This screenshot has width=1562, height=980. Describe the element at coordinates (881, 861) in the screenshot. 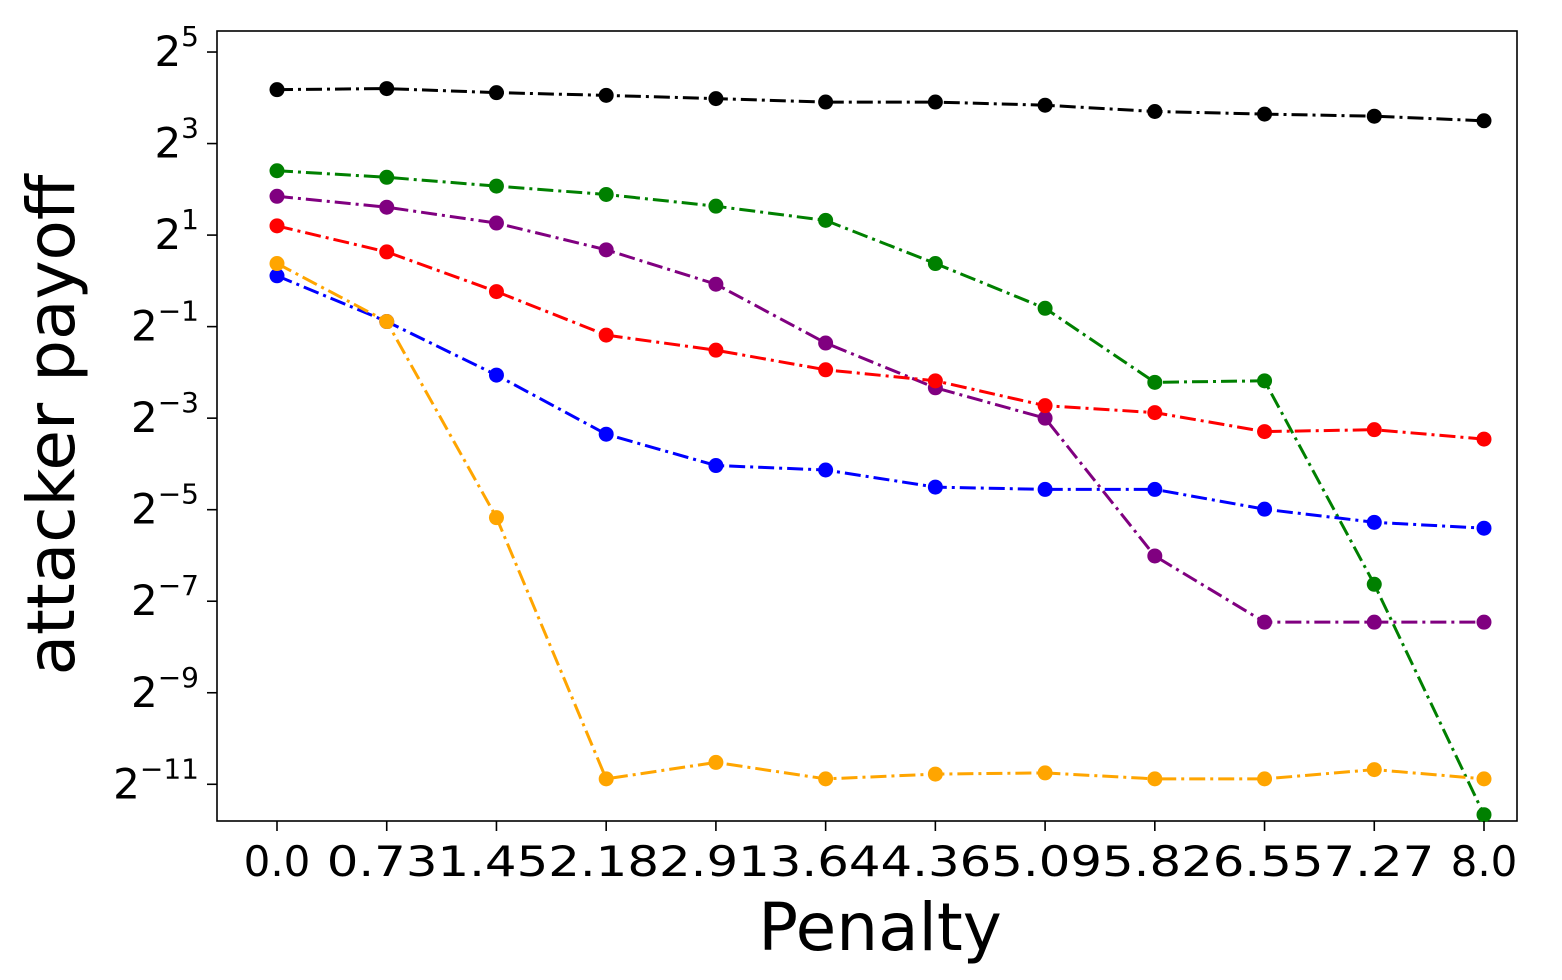

I see `x-tick-label-run: 0.731.452.182.913.644.365.095.826.557.27` at that location.